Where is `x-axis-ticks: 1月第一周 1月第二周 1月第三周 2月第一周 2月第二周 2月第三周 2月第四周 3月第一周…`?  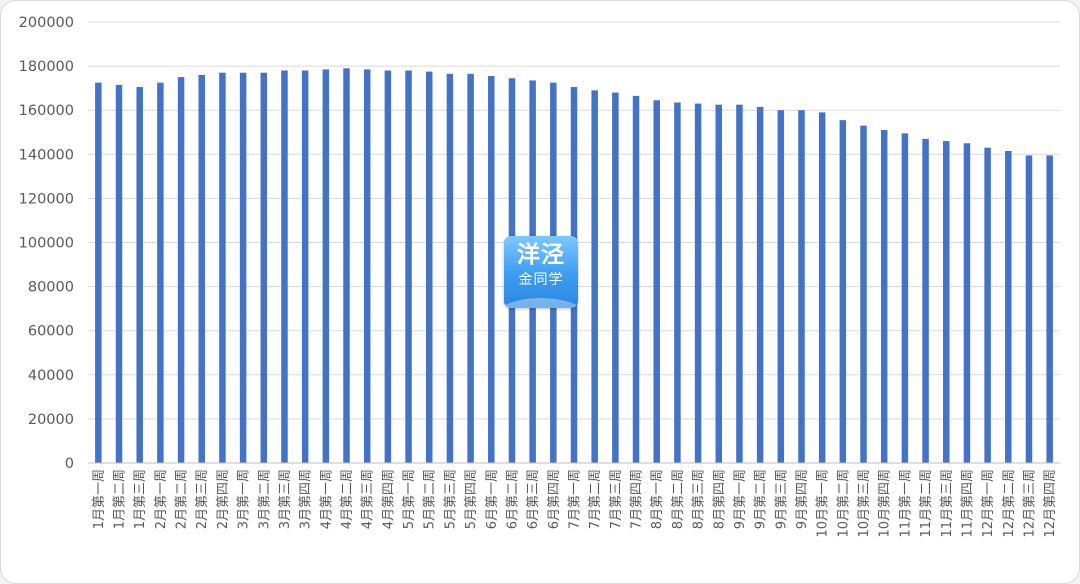
x-axis-ticks: 1月第一周 1月第二周 1月第三周 2月第一周 2月第二周 2月第三周 2月第四周 3月第一周… is located at coordinates (575, 503).